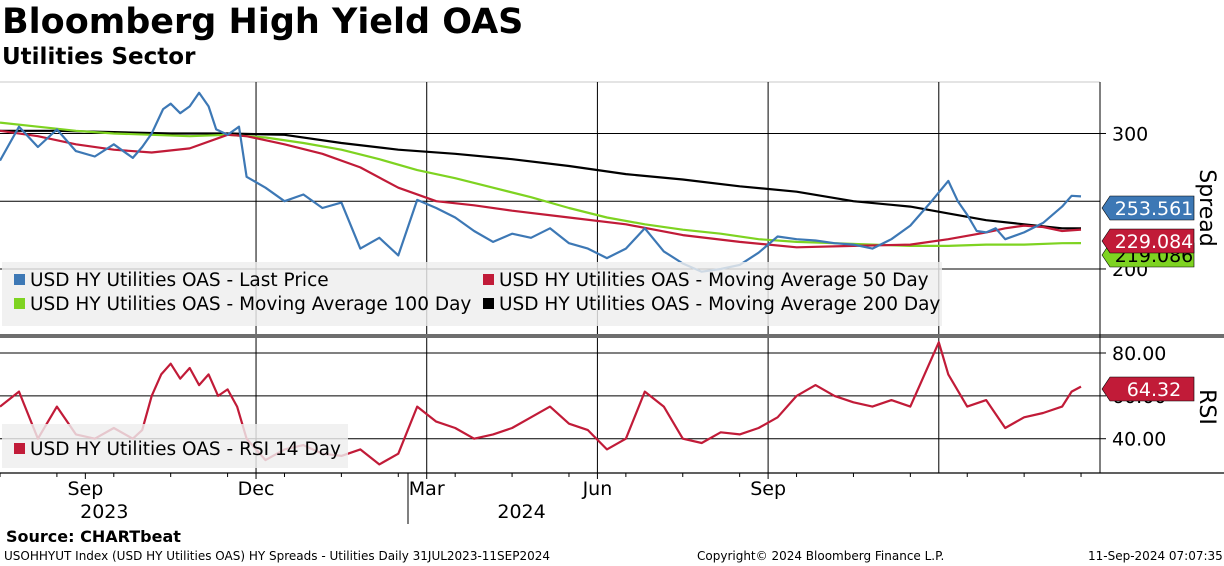 The height and width of the screenshot is (566, 1224). What do you see at coordinates (179, 280) in the screenshot?
I see `legend-label: USD HY Utilities OAS - Last Price` at bounding box center [179, 280].